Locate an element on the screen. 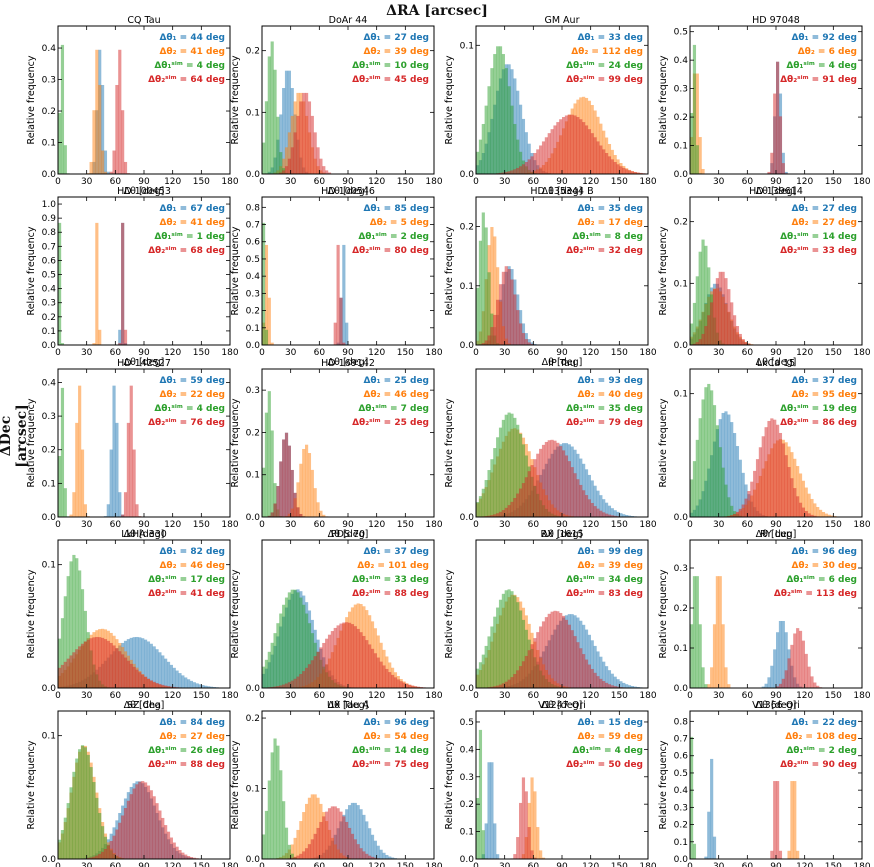 The height and width of the screenshot is (867, 874). y-tick-label: 0.4 is located at coordinates (681, 61).